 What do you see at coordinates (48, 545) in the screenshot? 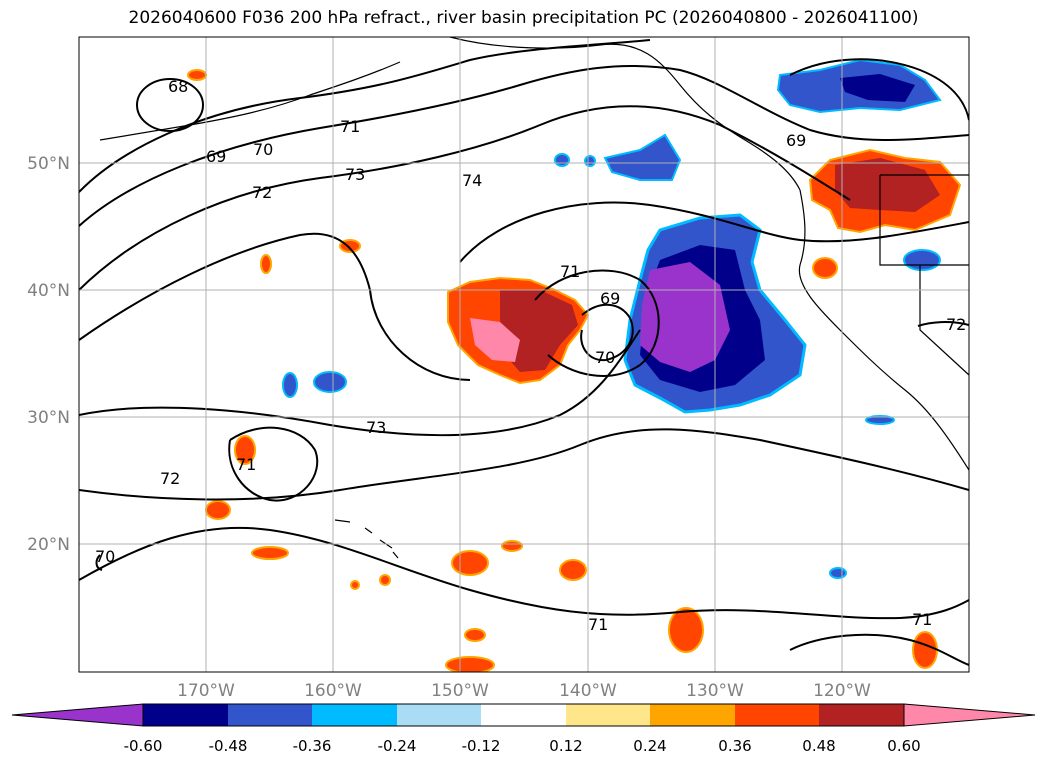
I see `lat-label: 20°N` at bounding box center [48, 545].